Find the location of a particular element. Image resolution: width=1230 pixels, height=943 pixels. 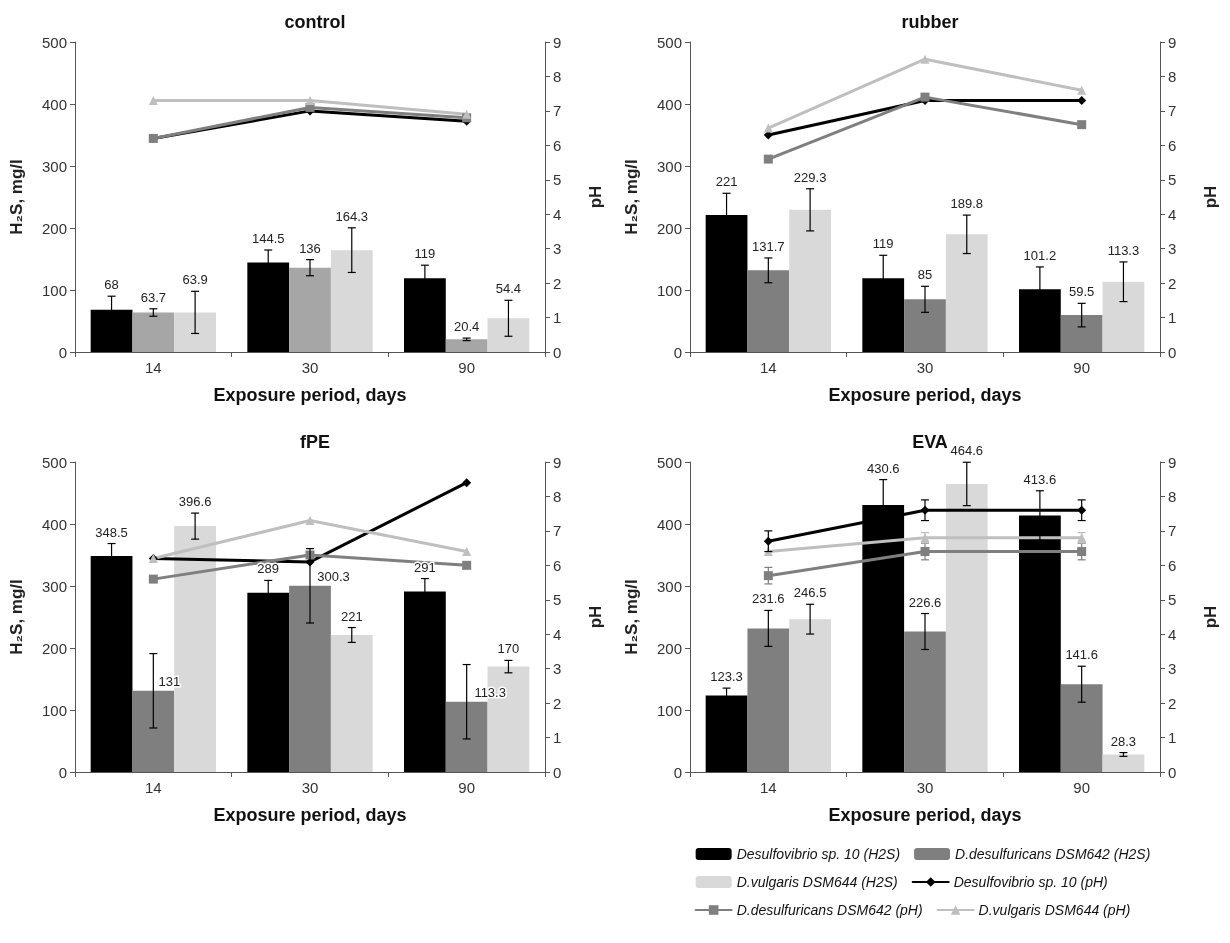

legend-label: D.desulfuricans DSM642 (H2S) is located at coordinates (1053, 854).